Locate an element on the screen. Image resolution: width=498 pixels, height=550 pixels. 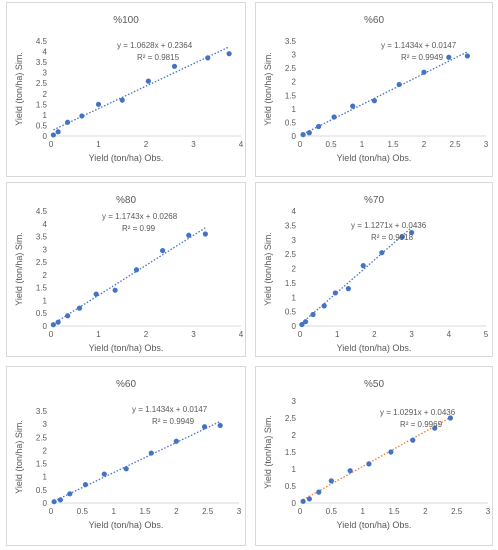
x-tick-label: 1.5 is located at coordinates (393, 144).